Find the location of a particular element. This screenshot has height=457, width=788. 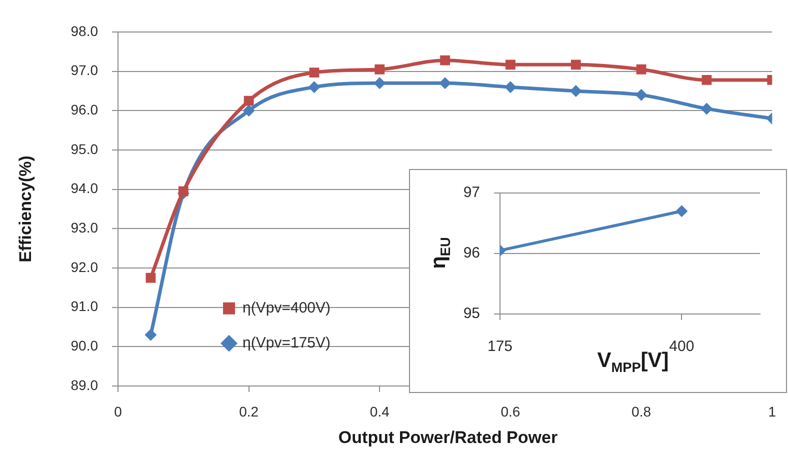

y-tick-label: 93.0 is located at coordinates (84, 228).